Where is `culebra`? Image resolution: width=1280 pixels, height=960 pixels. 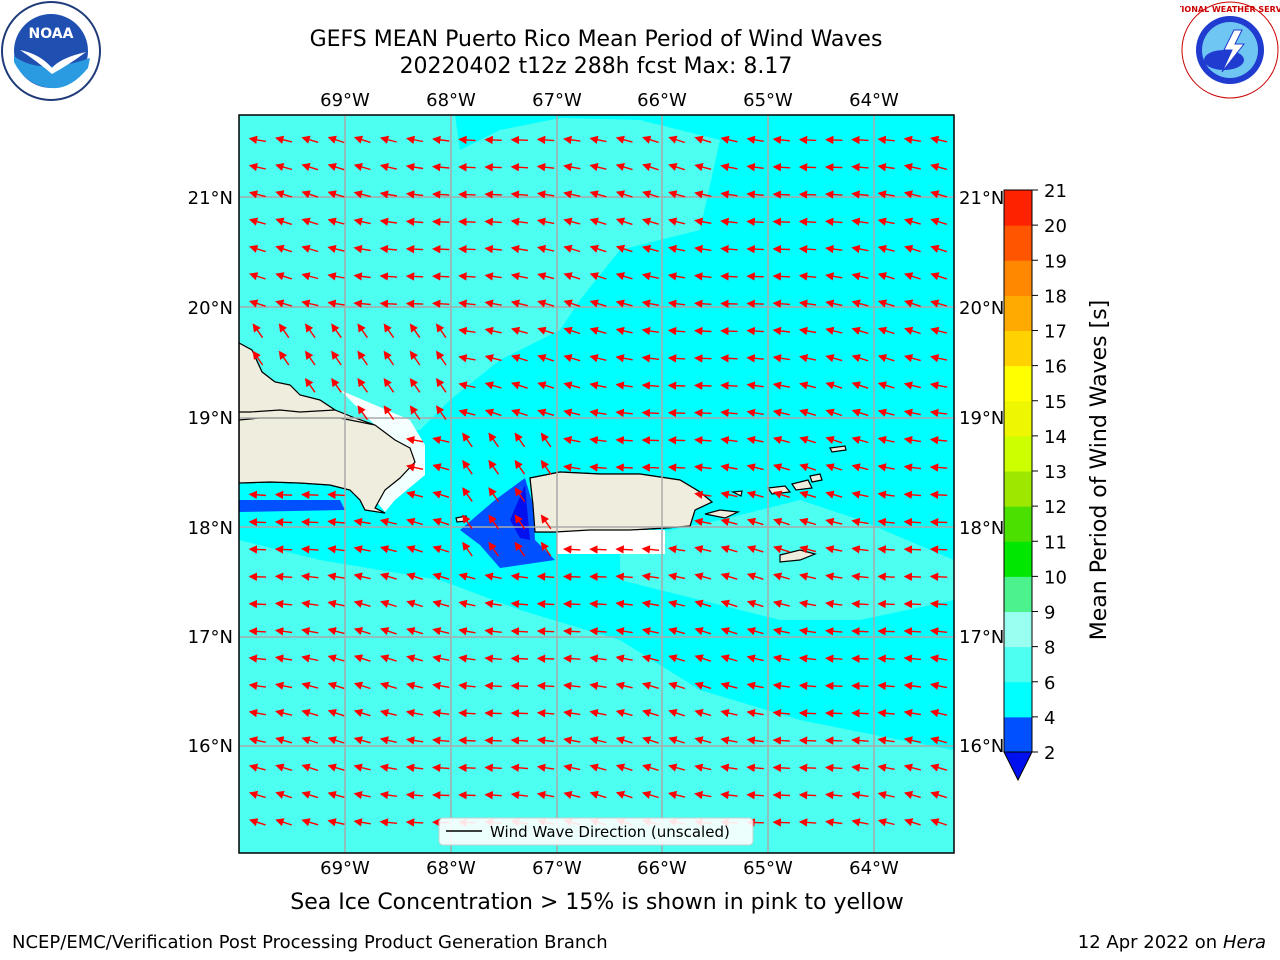 culebra is located at coordinates (736, 493).